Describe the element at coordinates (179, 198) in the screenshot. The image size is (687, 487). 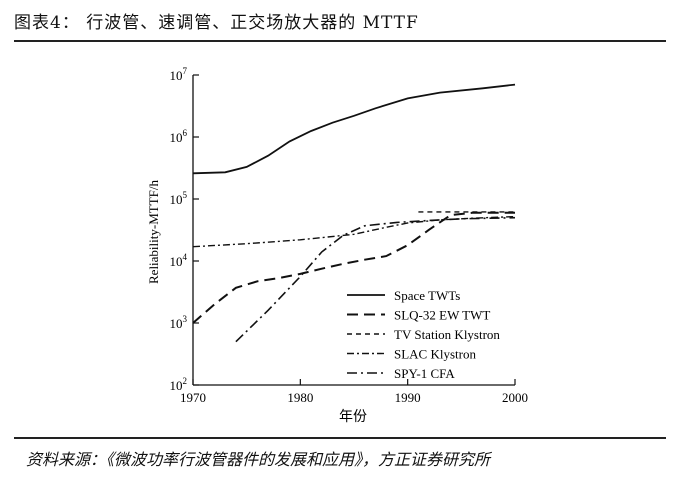
I see `y-tick-label: 10⁵` at that location.